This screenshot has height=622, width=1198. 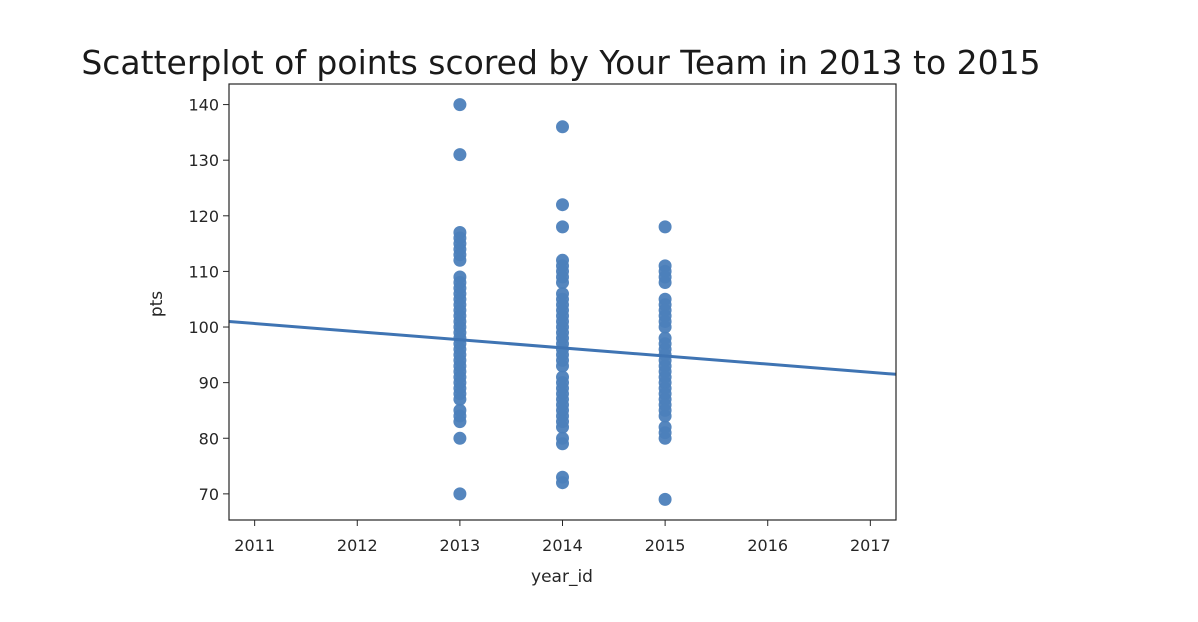 What do you see at coordinates (562, 545) in the screenshot?
I see `x-tick-label: 2014` at bounding box center [562, 545].